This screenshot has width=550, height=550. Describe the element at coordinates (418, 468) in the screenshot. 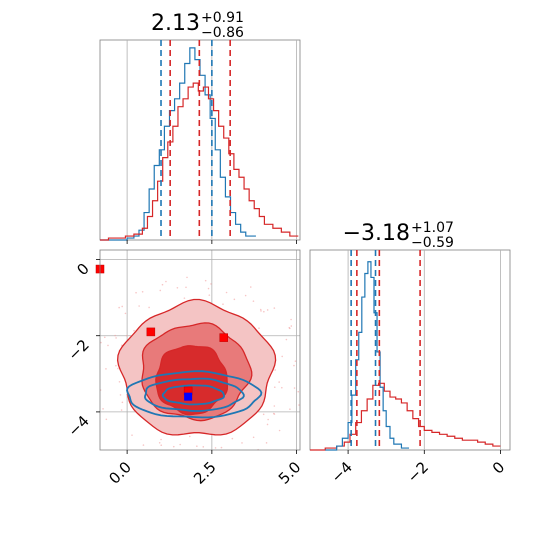

I see `param2-hist-ticks: −4 −2 0` at that location.